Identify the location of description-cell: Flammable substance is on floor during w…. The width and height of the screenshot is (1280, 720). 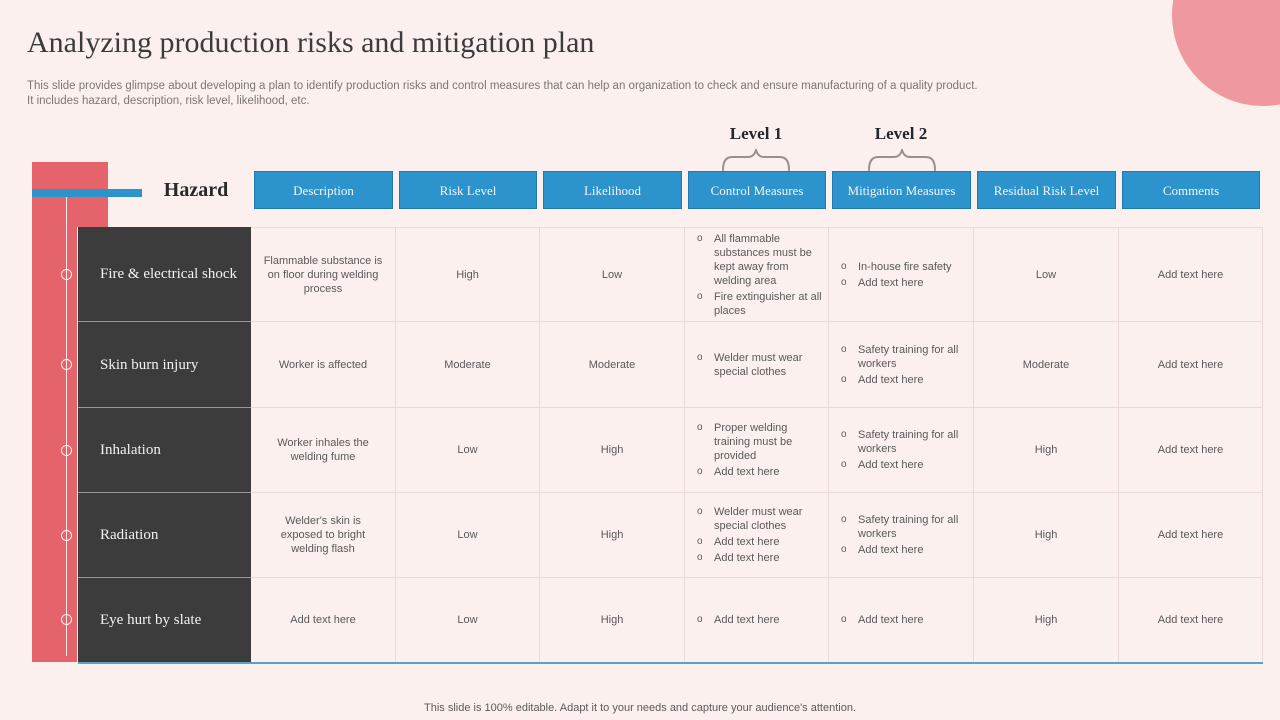
(323, 274).